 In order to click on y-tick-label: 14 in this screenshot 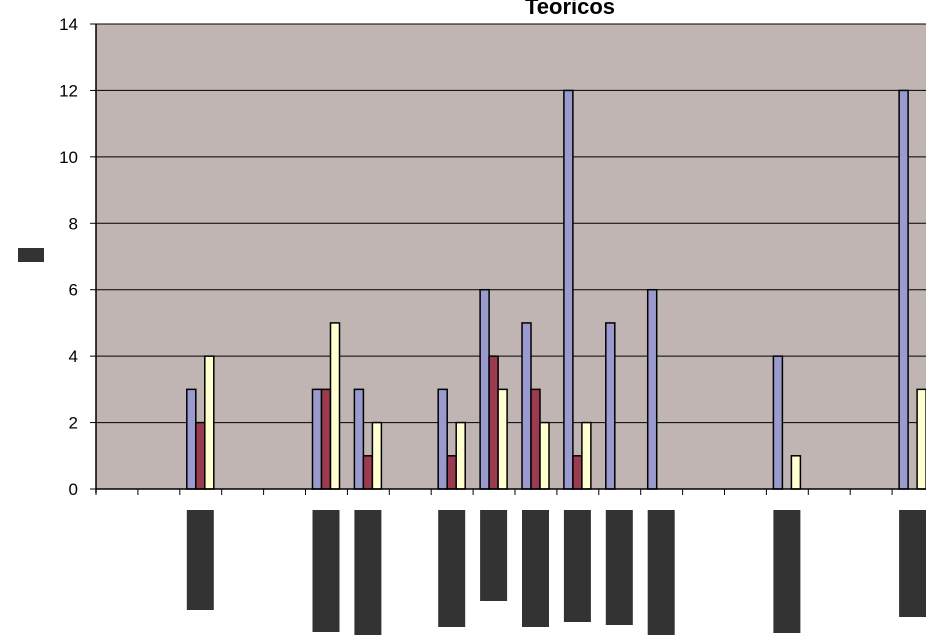, I will do `click(68, 24)`.